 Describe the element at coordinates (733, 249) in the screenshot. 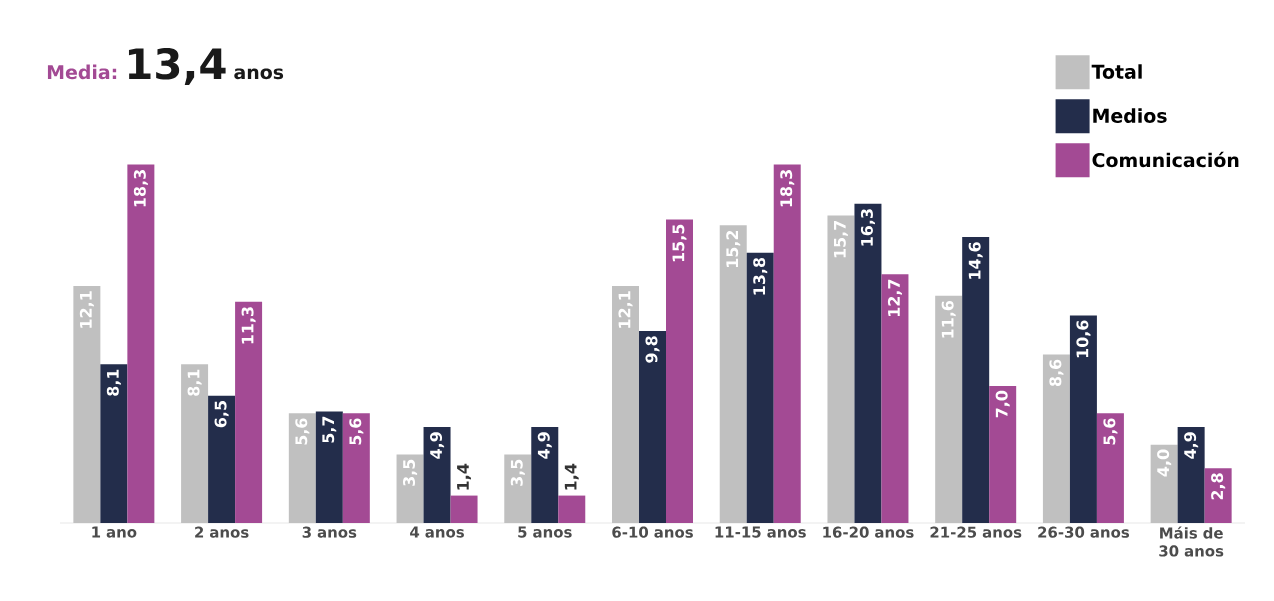

I see `data-label: 15,2` at that location.